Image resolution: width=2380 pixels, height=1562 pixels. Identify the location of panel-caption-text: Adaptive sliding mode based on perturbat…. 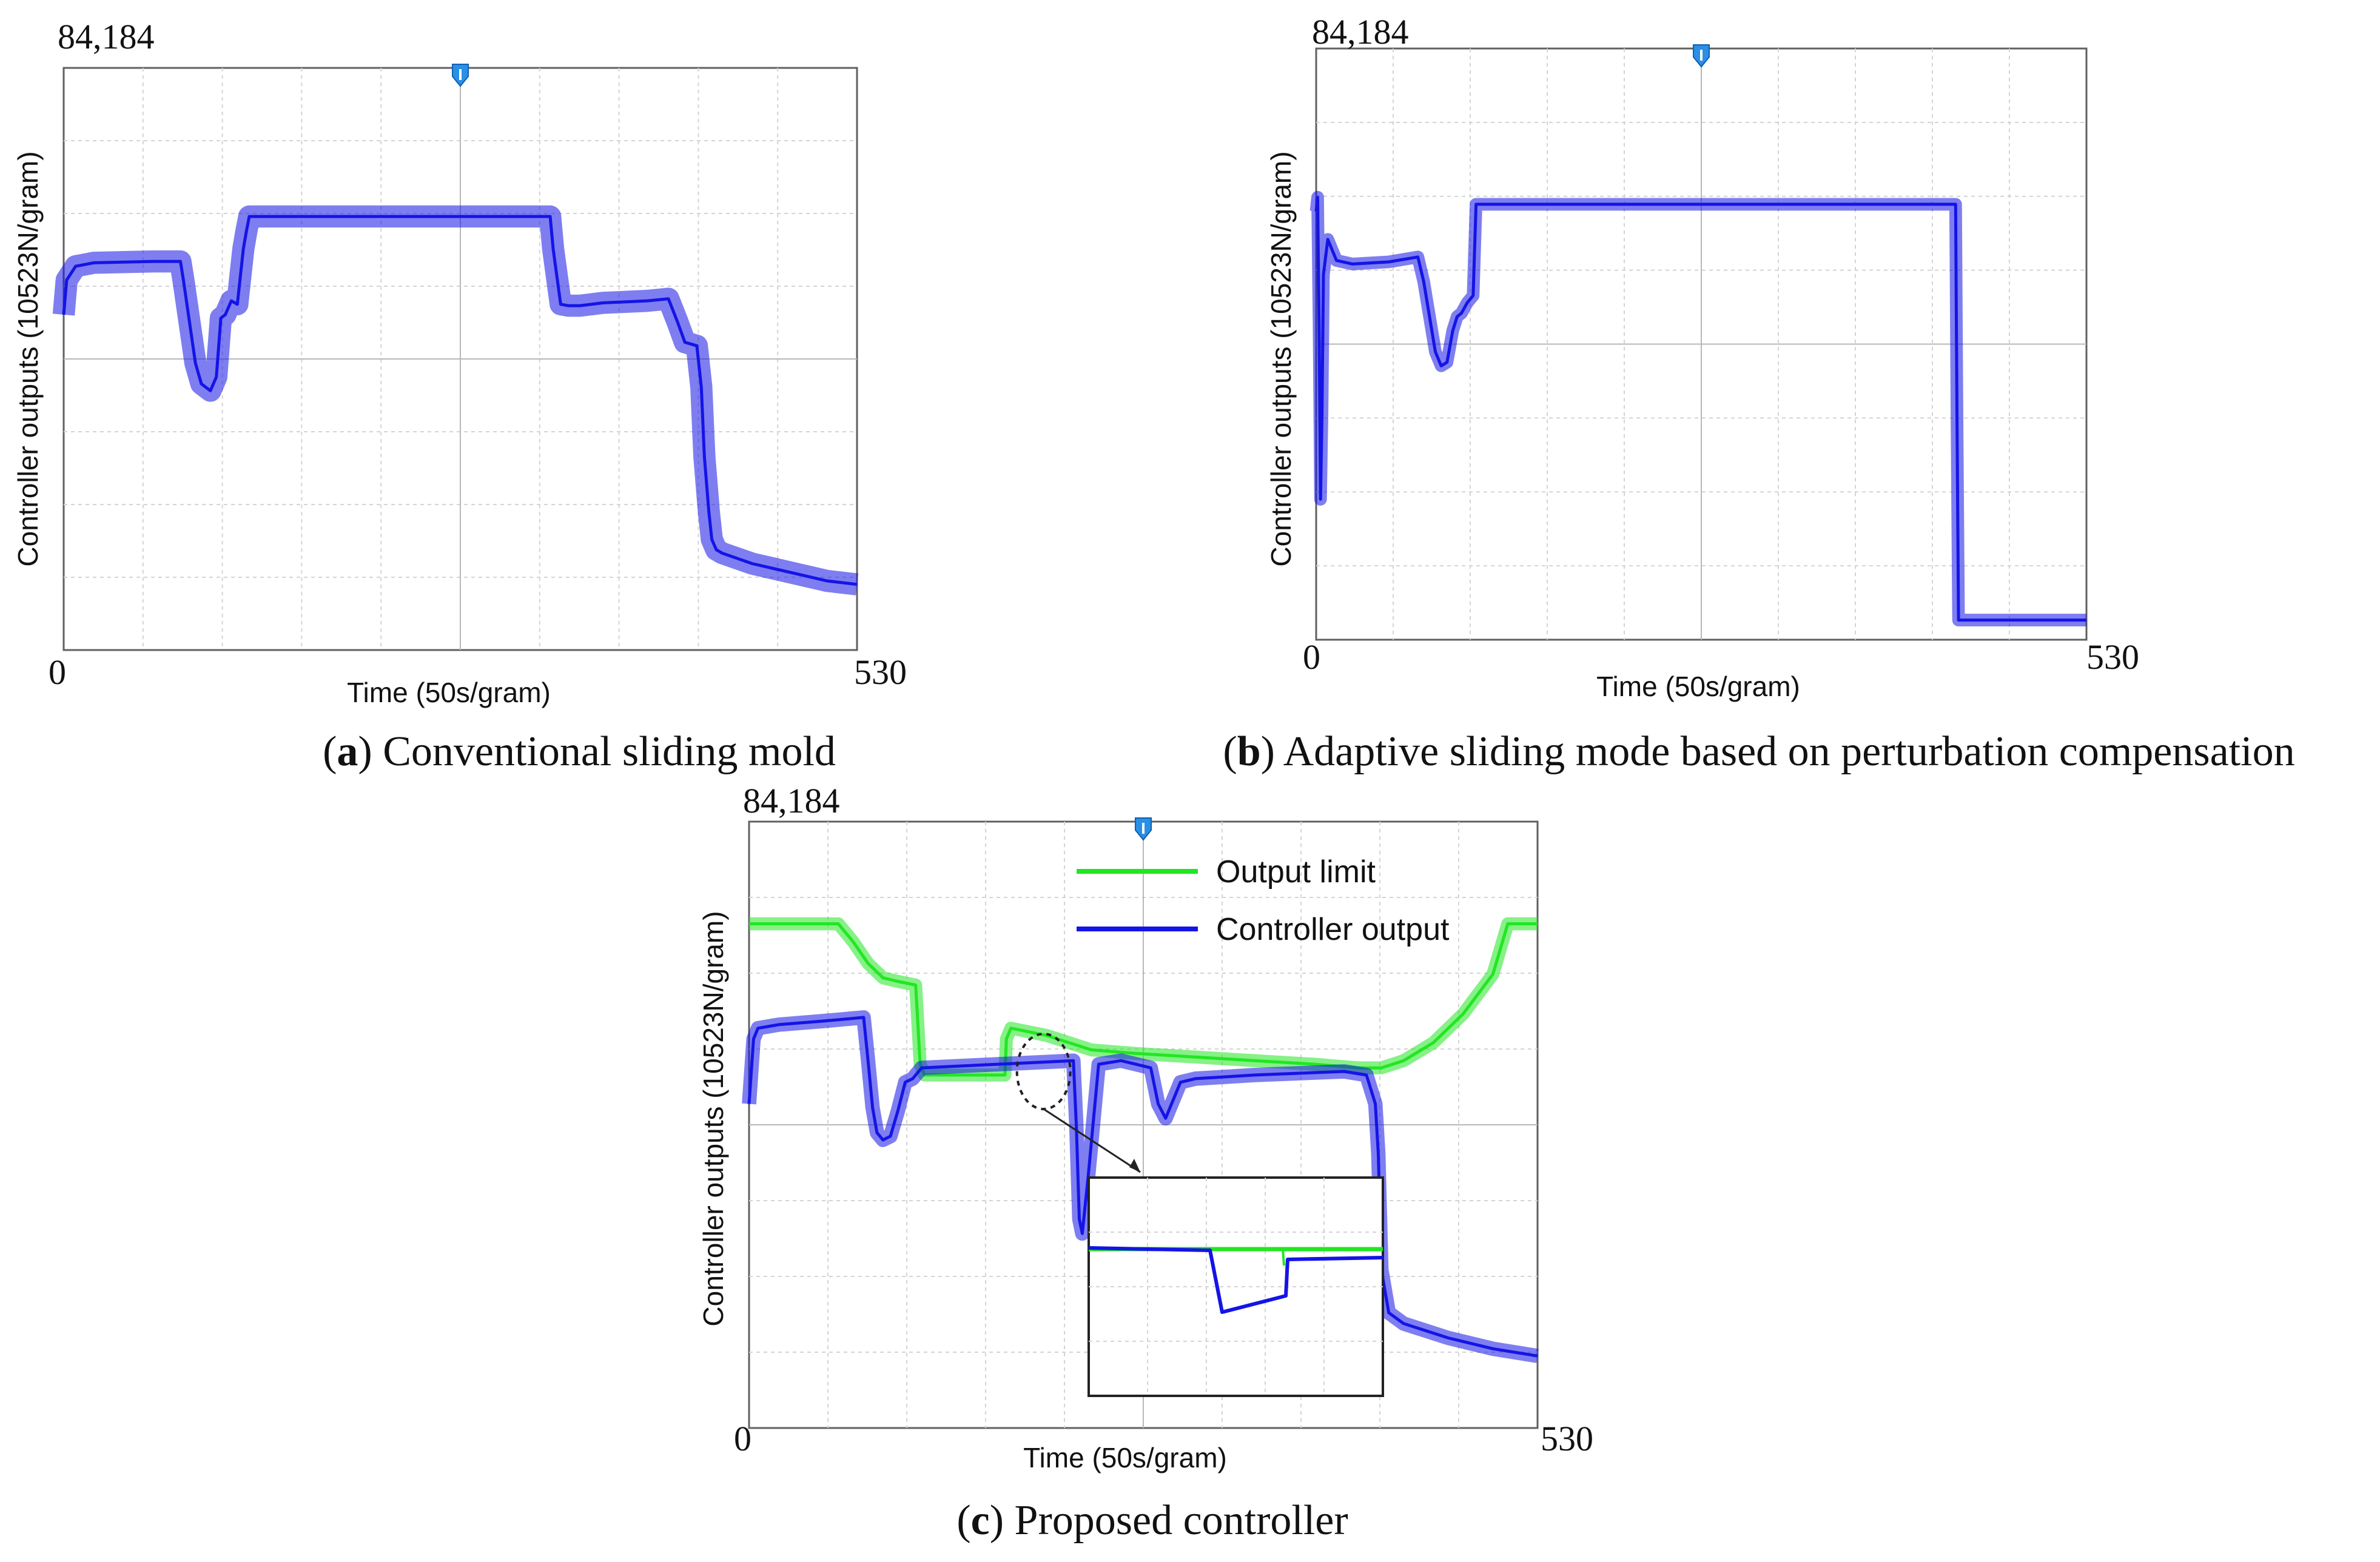
(1789, 751).